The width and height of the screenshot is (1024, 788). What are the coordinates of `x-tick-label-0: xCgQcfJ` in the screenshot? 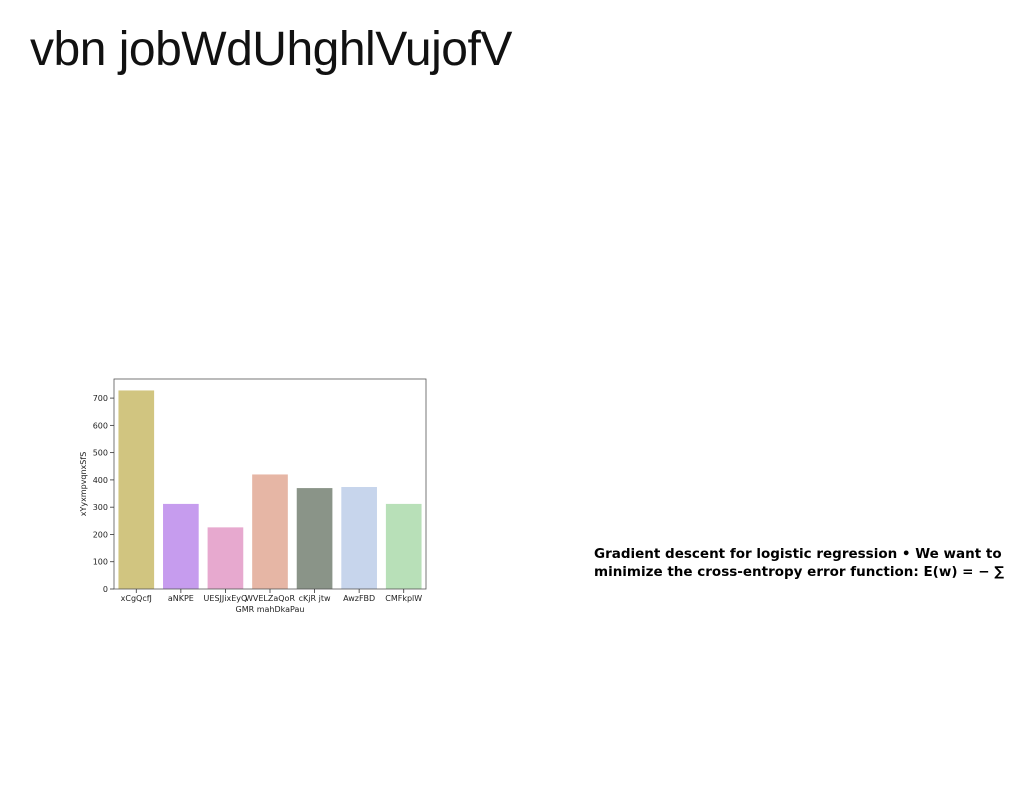 It's located at (136, 598).